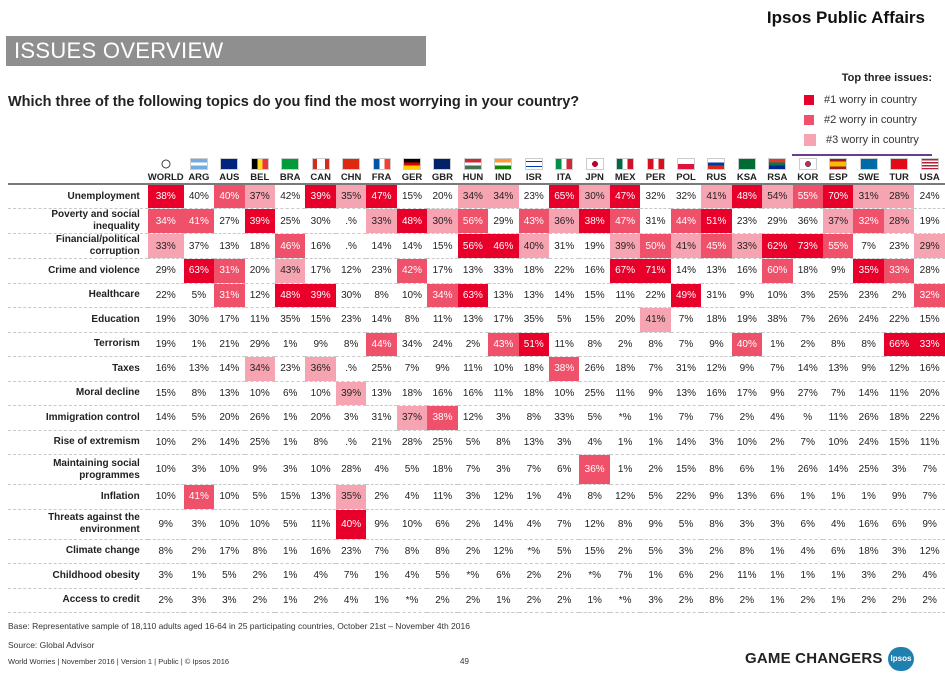 Image resolution: width=945 pixels, height=678 pixels. Describe the element at coordinates (872, 140) in the screenshot. I see `legend-label: #3 worry in country` at that location.